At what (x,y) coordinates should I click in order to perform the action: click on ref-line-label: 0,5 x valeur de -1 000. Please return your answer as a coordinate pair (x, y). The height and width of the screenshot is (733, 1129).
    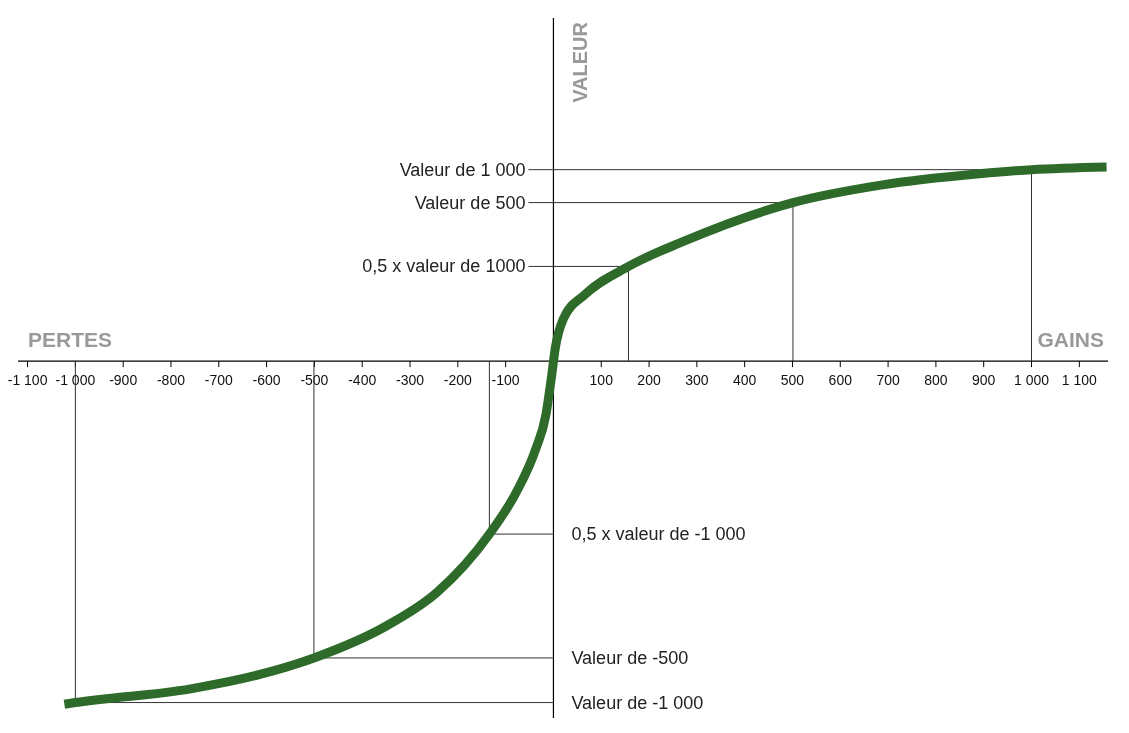
    Looking at the image, I should click on (658, 534).